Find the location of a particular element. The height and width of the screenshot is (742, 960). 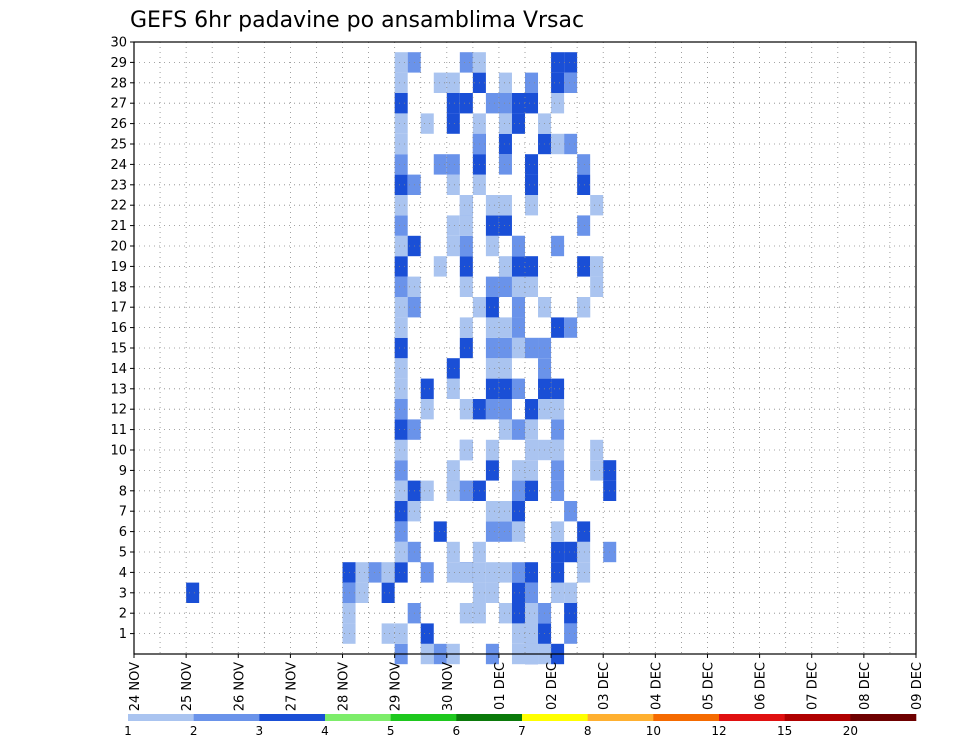

legend-label: 12 is located at coordinates (718, 731).